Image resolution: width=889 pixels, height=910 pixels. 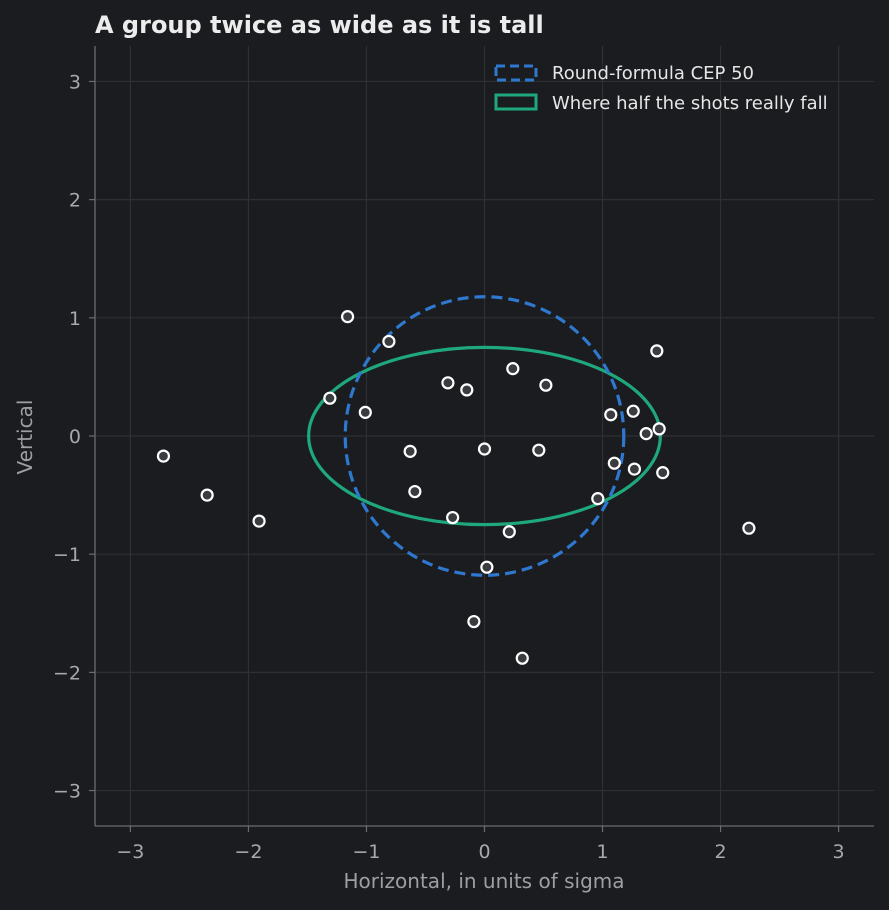 I want to click on true-half-ellipse, so click(x=484, y=436).